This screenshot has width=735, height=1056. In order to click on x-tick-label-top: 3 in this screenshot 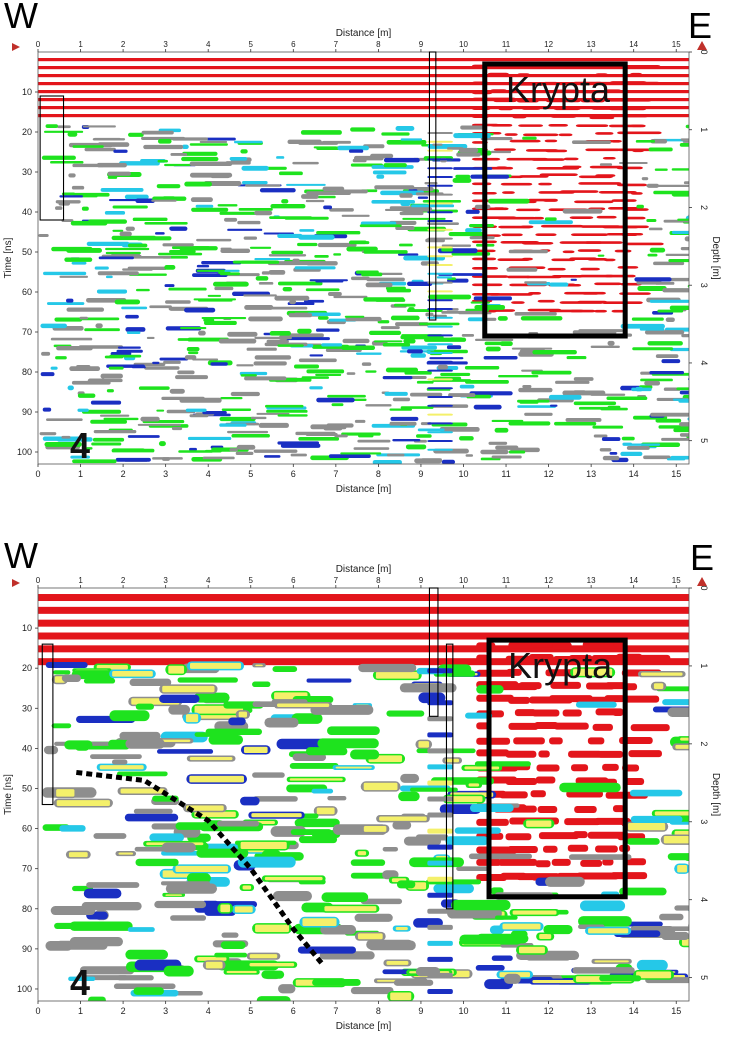, I will do `click(165, 580)`.